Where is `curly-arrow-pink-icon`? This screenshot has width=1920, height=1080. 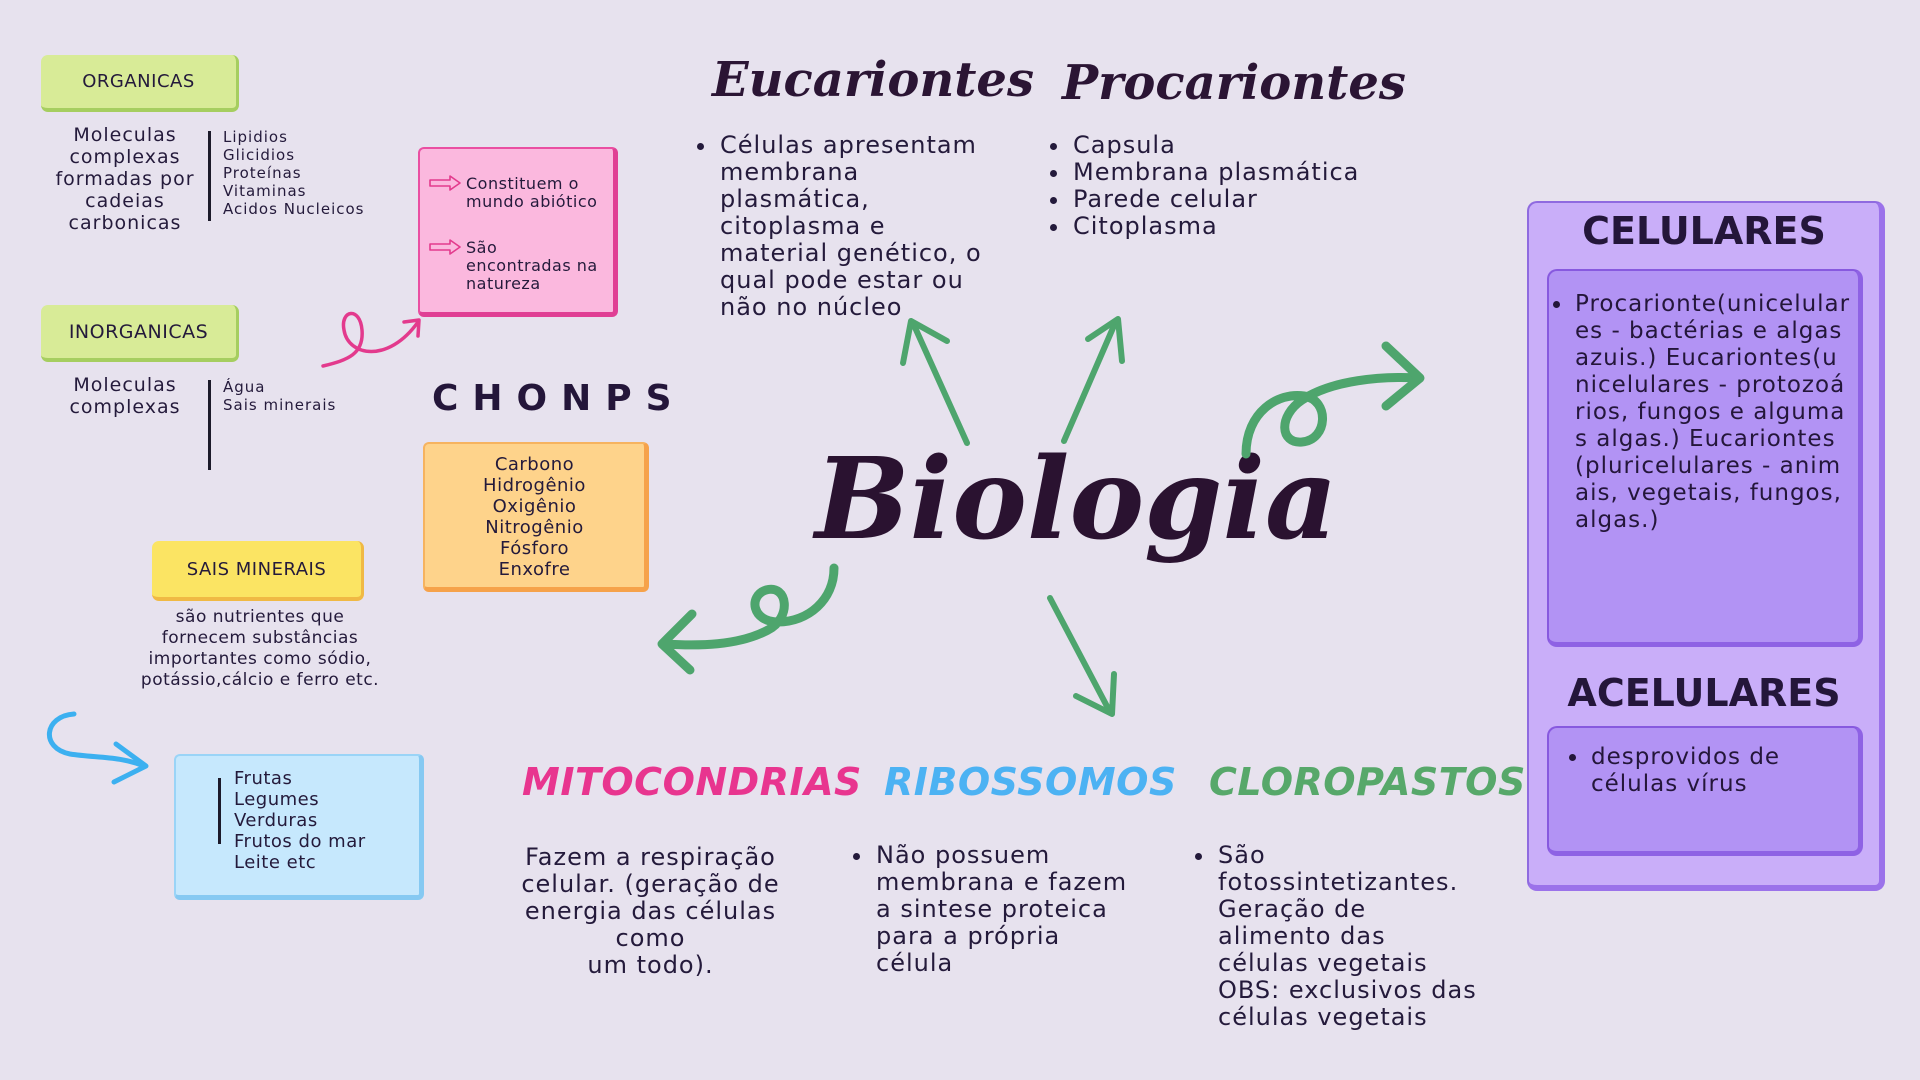
curly-arrow-pink-icon is located at coordinates (371, 339).